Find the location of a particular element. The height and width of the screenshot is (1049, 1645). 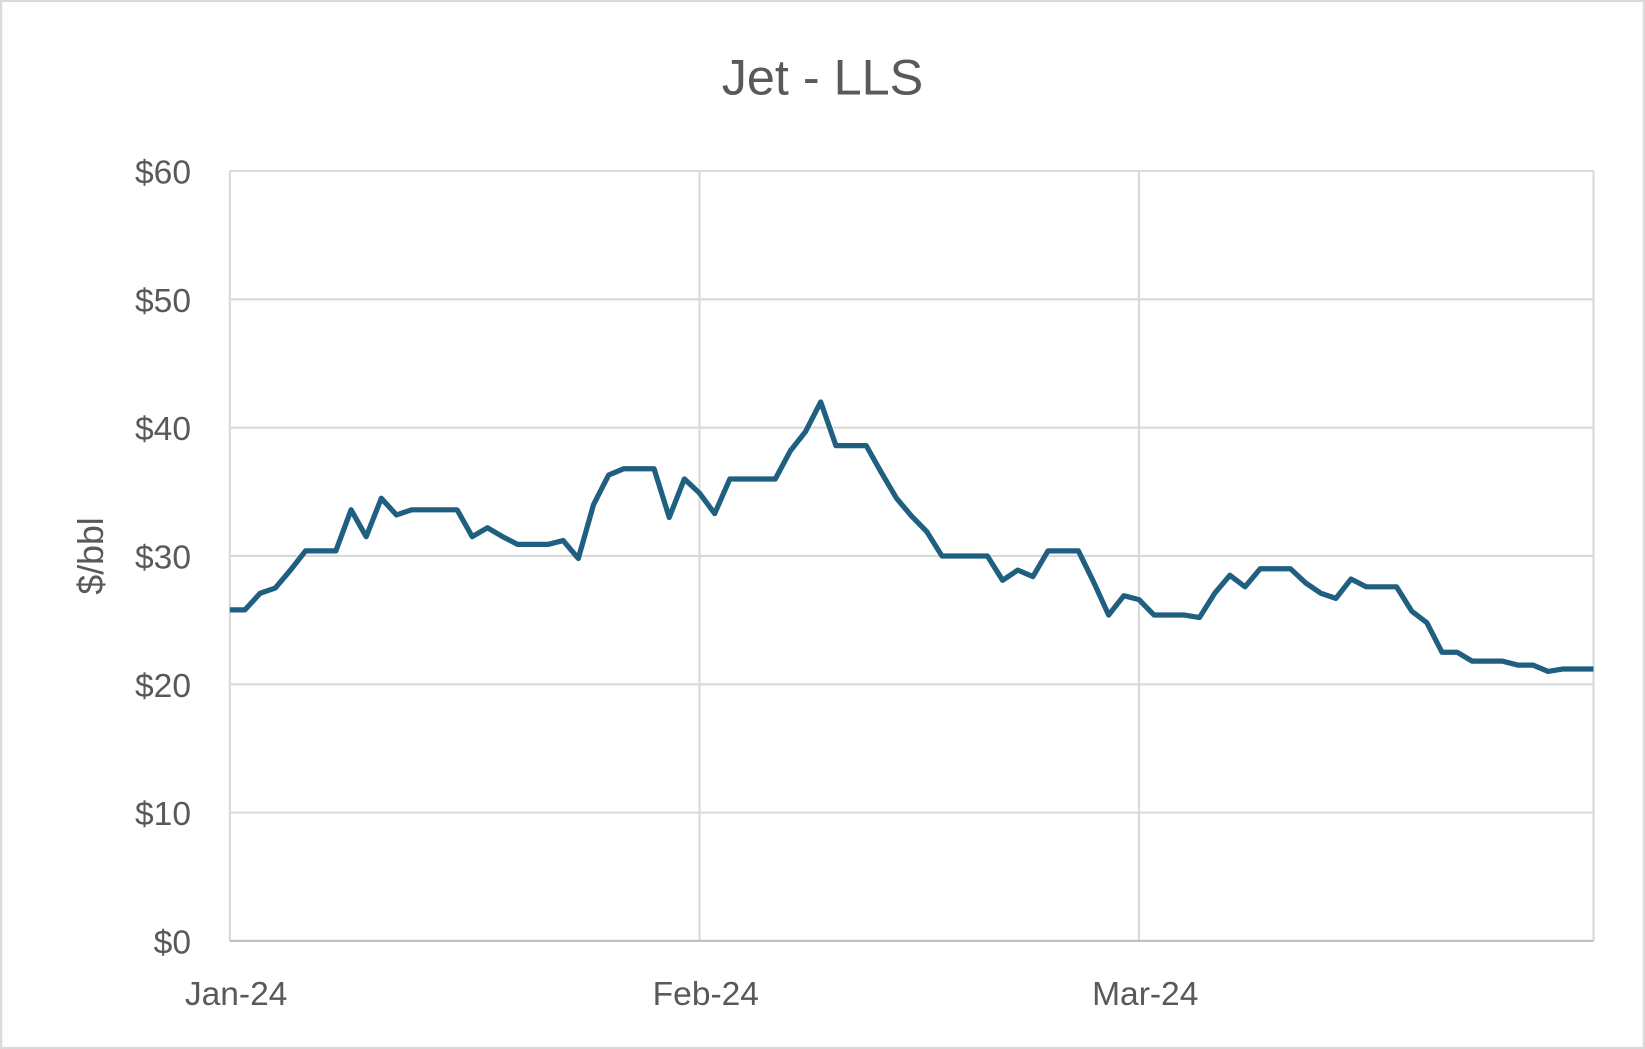

x-tick-label: Jan-24 is located at coordinates (236, 994).